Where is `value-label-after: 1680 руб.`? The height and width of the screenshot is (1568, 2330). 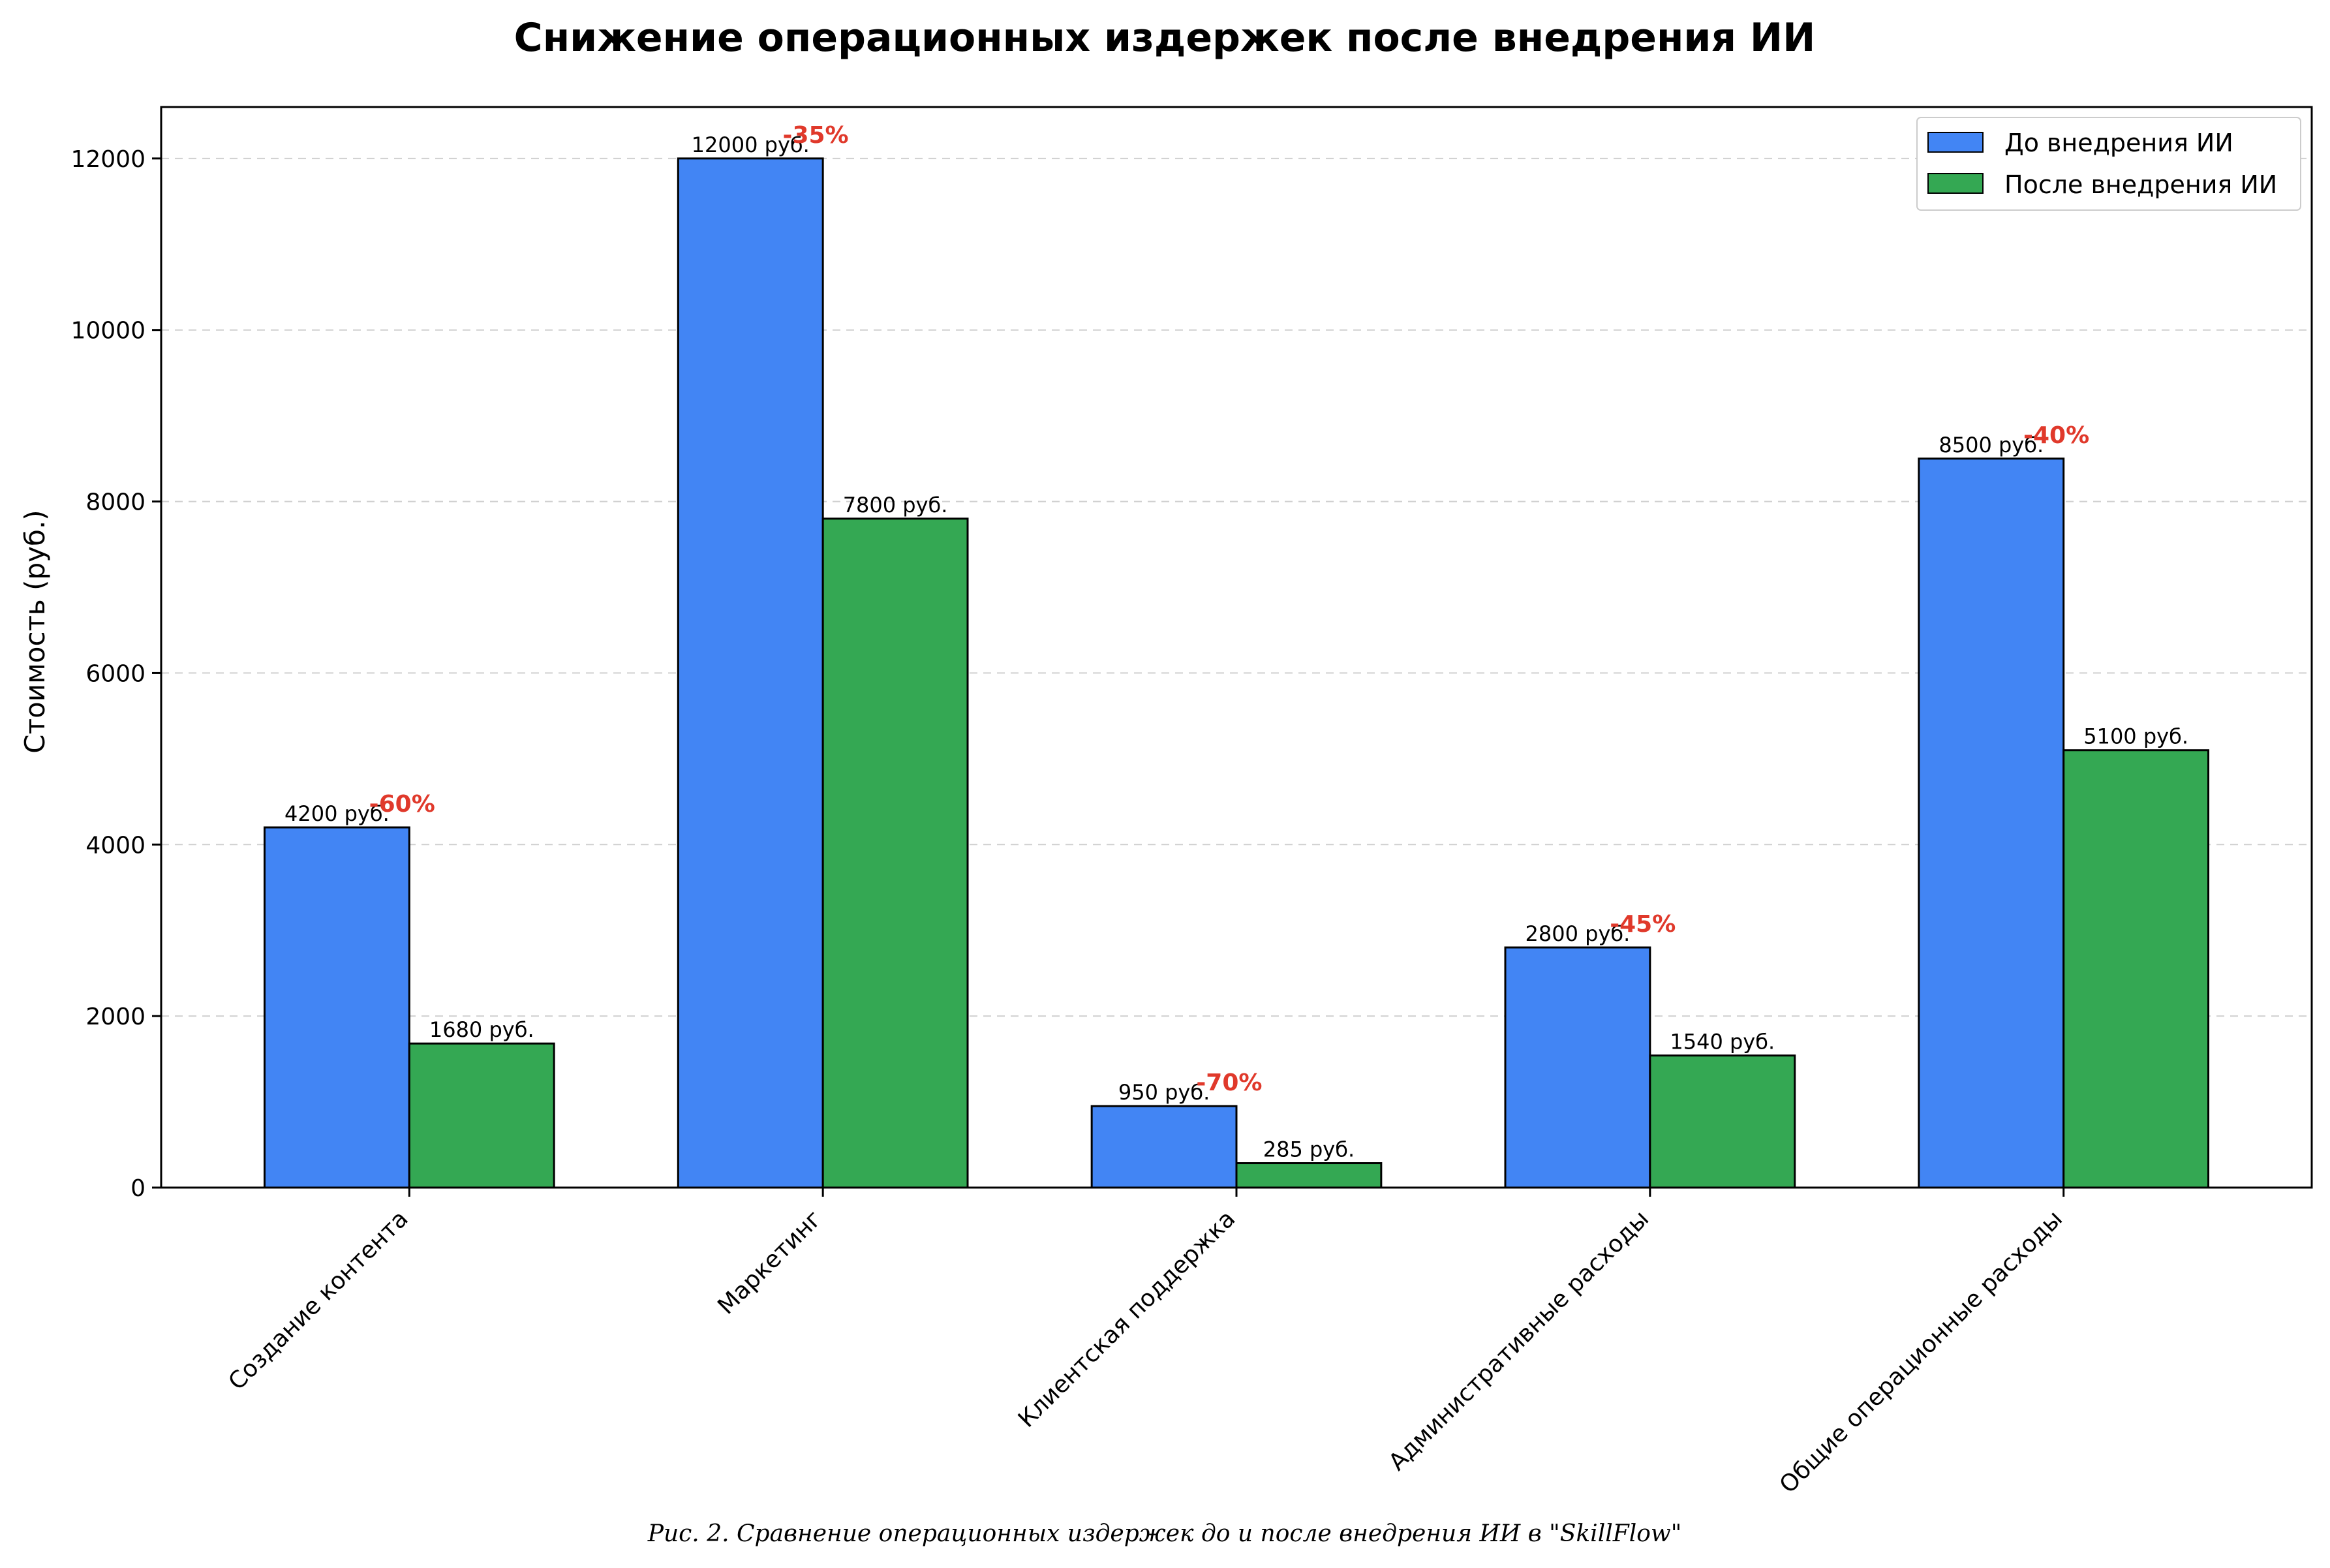
value-label-after: 1680 руб. is located at coordinates (481, 1029).